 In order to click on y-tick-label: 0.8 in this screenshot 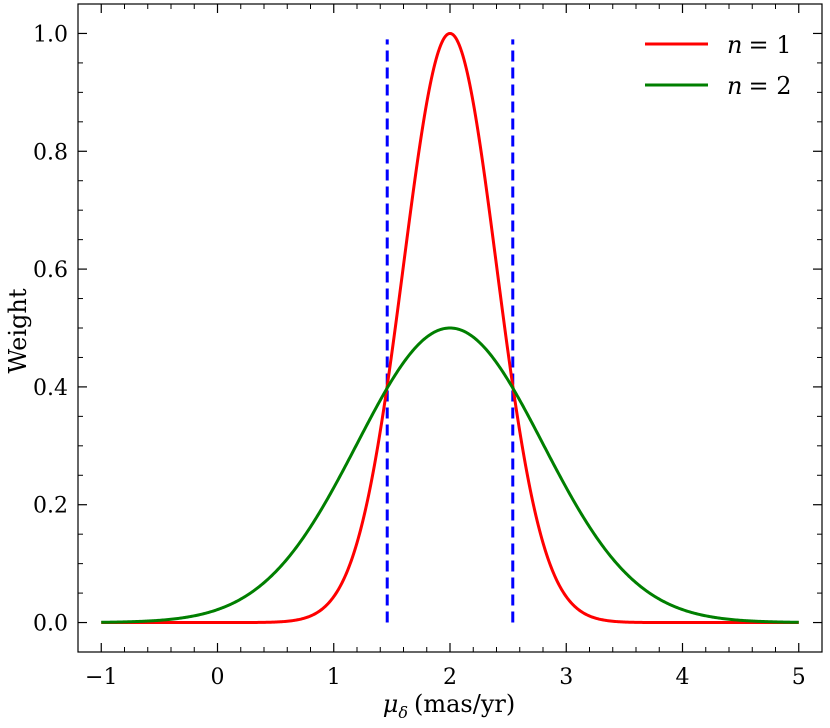, I will do `click(50, 152)`.